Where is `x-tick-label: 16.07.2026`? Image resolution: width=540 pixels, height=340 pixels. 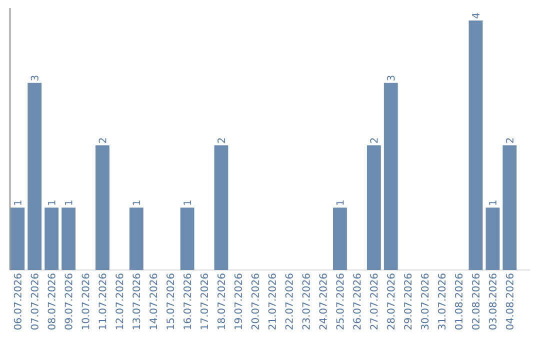
x-tick-label: 16.07.2026 is located at coordinates (188, 302).